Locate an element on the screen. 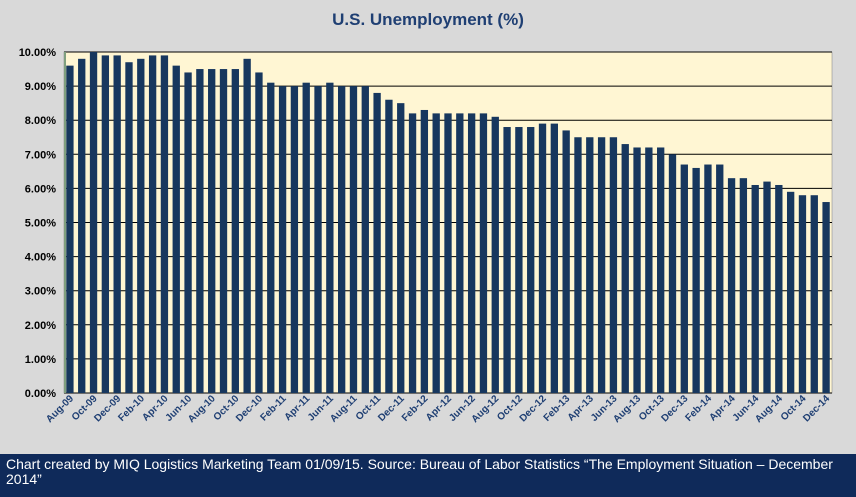 The image size is (856, 497). x-tick-label: Dec-10 is located at coordinates (249, 408).